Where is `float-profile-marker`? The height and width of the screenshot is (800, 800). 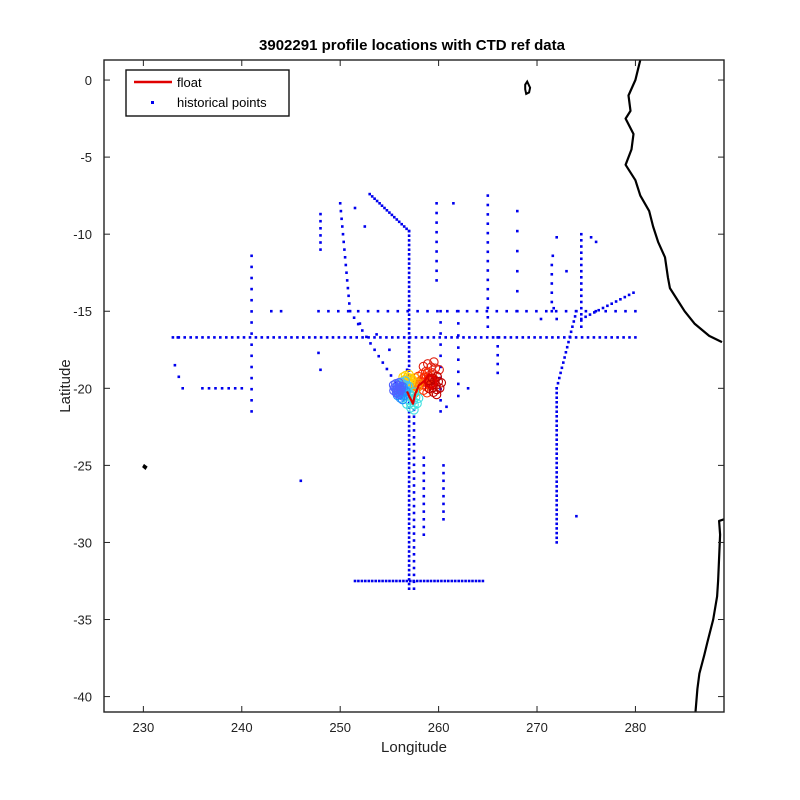
float-profile-marker is located at coordinates (401, 387).